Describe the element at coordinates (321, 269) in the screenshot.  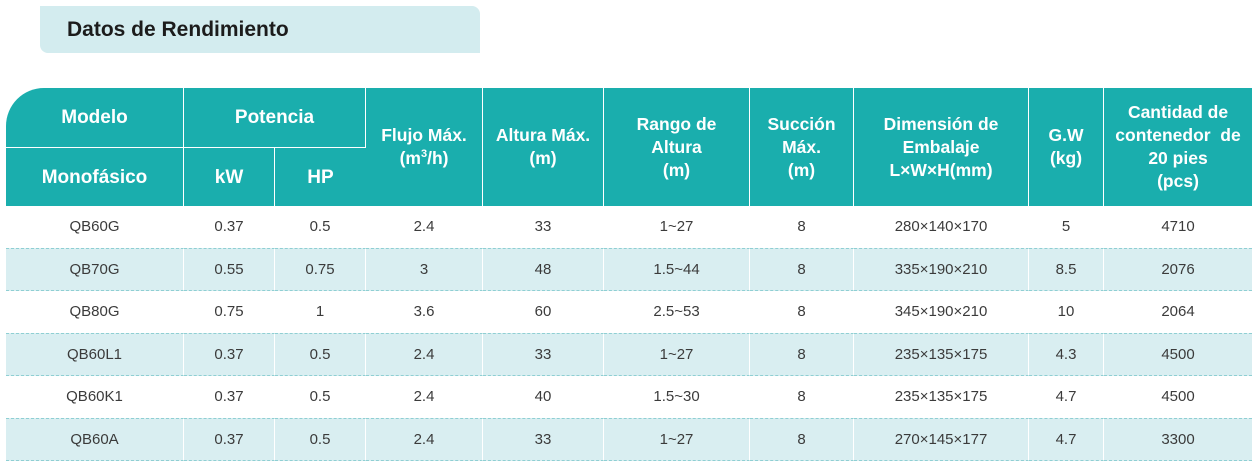
I see `cell-hp: 0.75` at that location.